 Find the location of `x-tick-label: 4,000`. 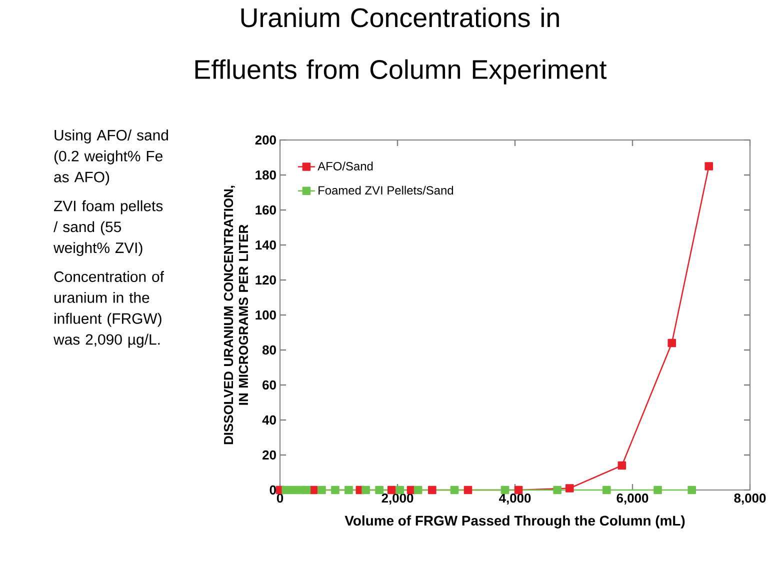

x-tick-label: 4,000 is located at coordinates (515, 499).